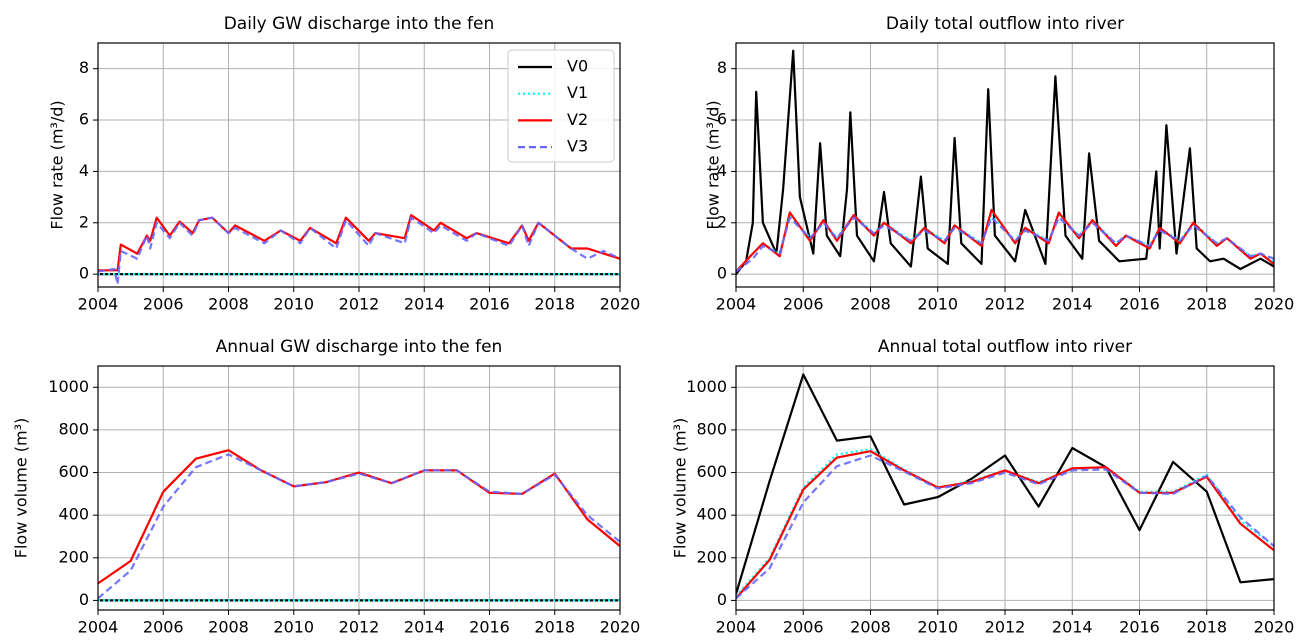 The image size is (1299, 640). I want to click on legend-box, so click(561, 106).